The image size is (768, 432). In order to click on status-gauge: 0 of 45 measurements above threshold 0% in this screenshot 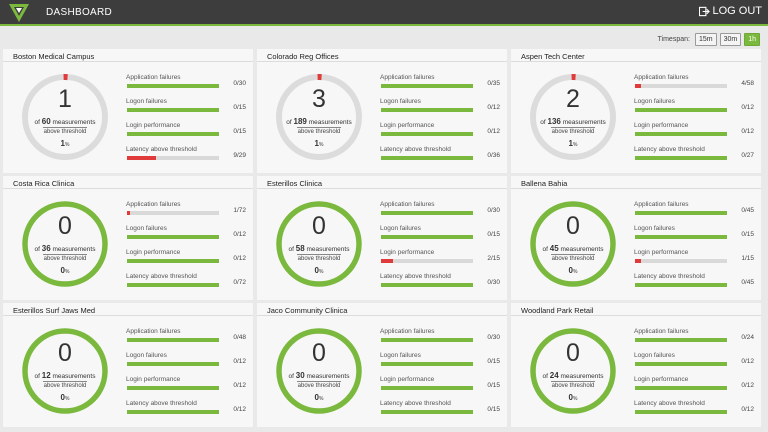, I will do `click(573, 244)`.